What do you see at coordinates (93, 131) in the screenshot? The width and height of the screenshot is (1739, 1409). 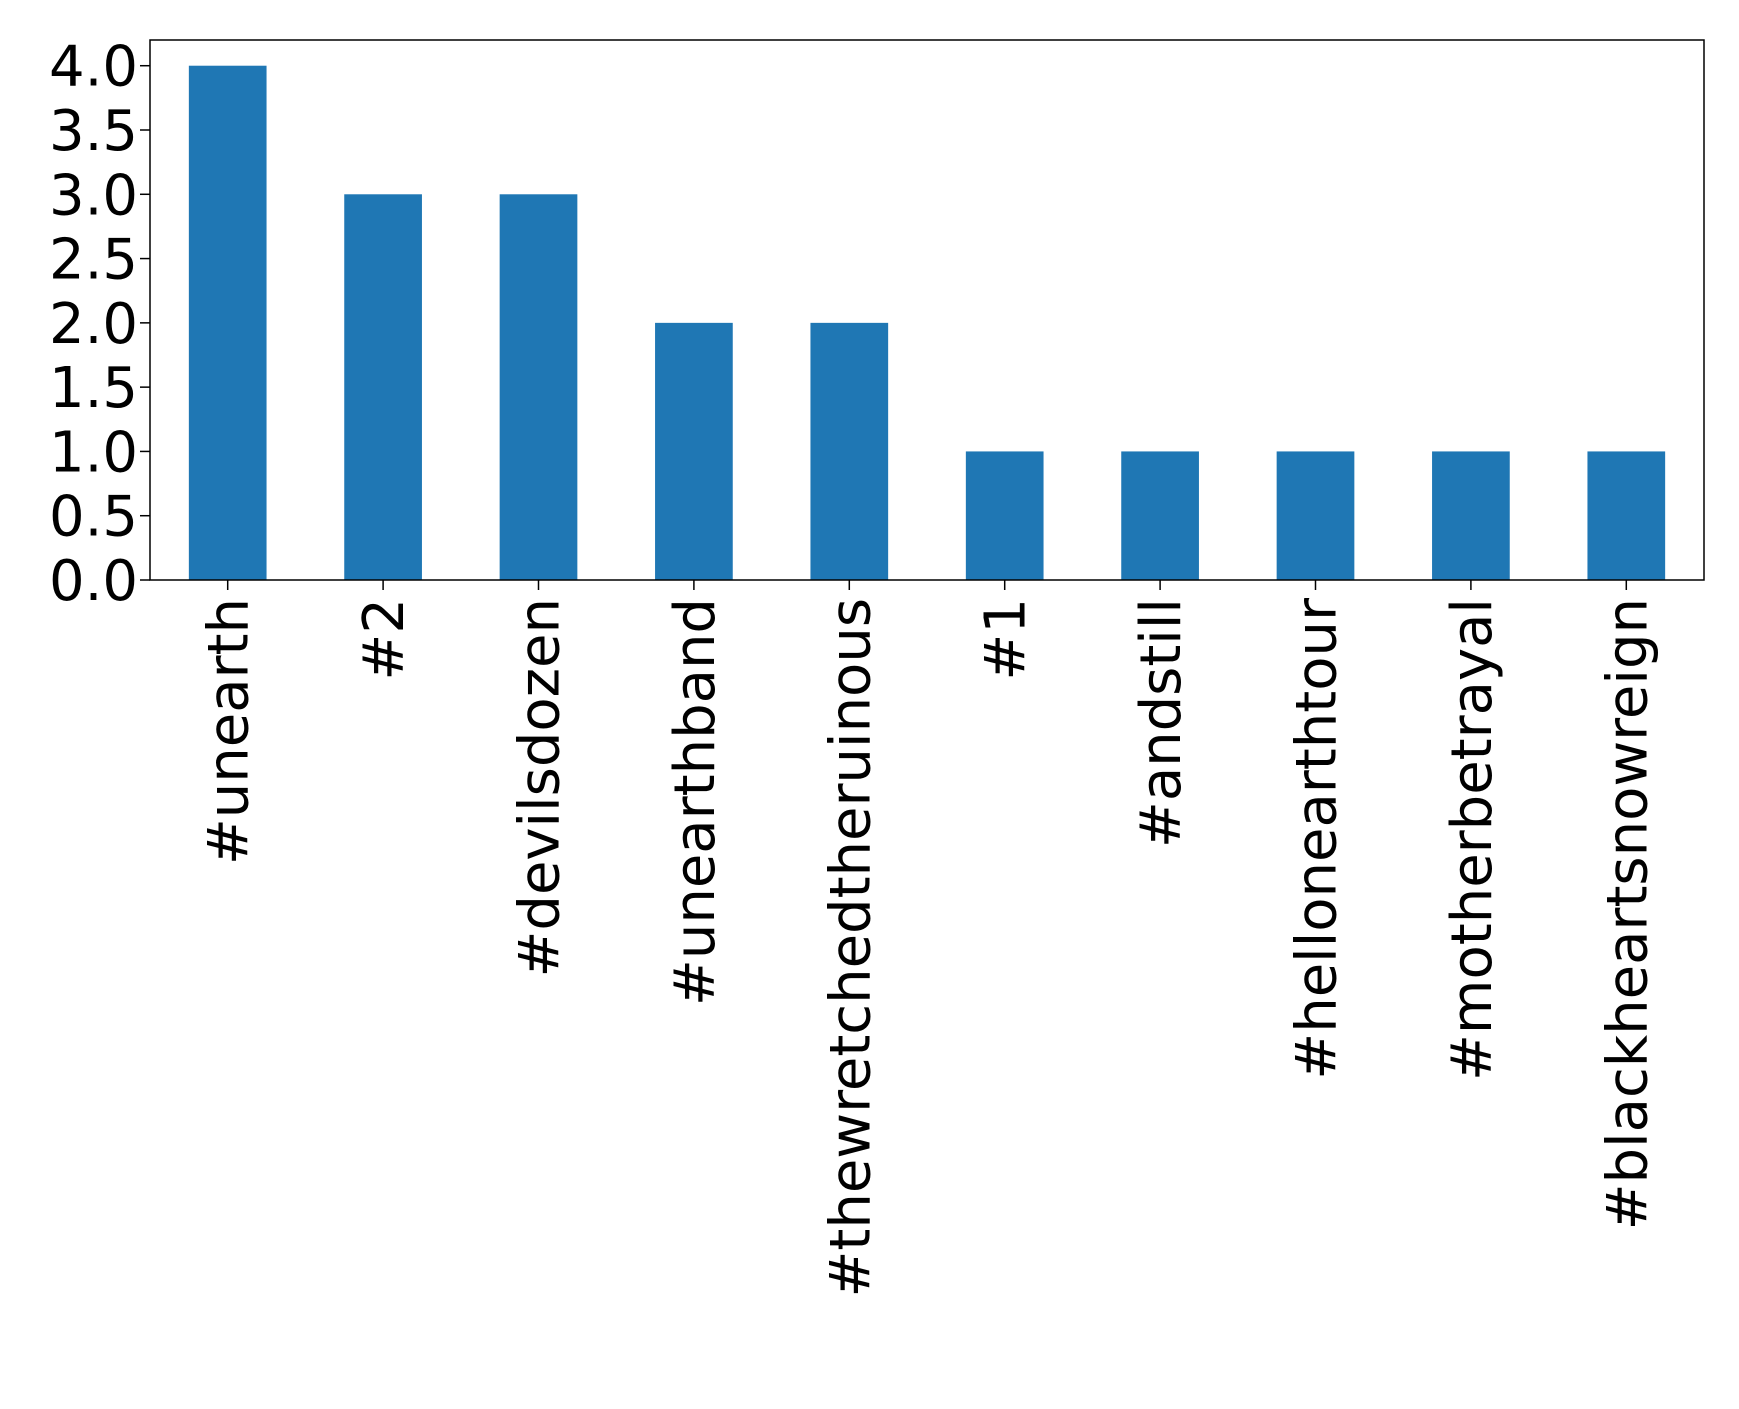 I see `y-tick-label-7: 3.5` at bounding box center [93, 131].